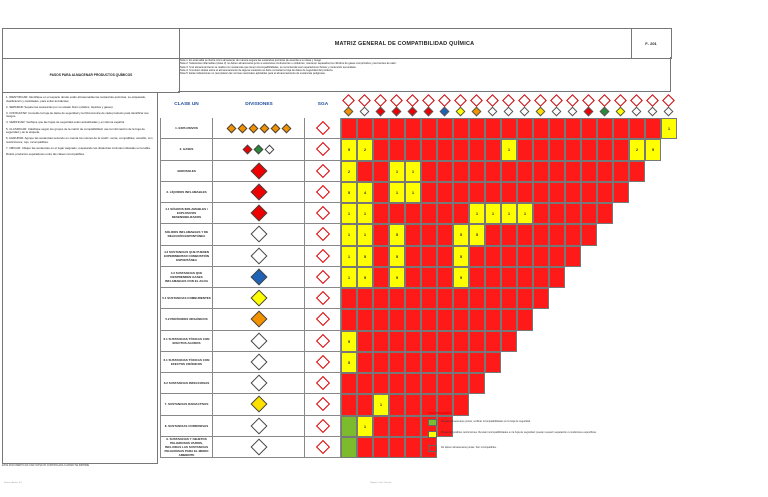  Describe the element at coordinates (186, 192) in the screenshot. I see `row-label: 3. LÍQUIDOS INFLAMABLES` at that location.